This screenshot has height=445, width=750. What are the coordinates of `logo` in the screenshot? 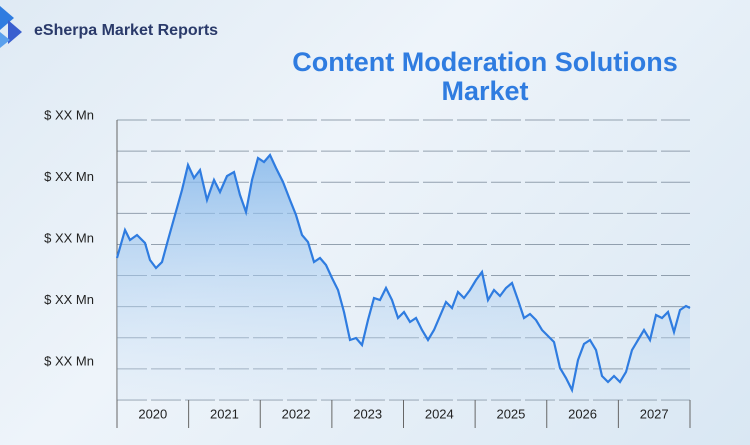 It's located at (11, 27).